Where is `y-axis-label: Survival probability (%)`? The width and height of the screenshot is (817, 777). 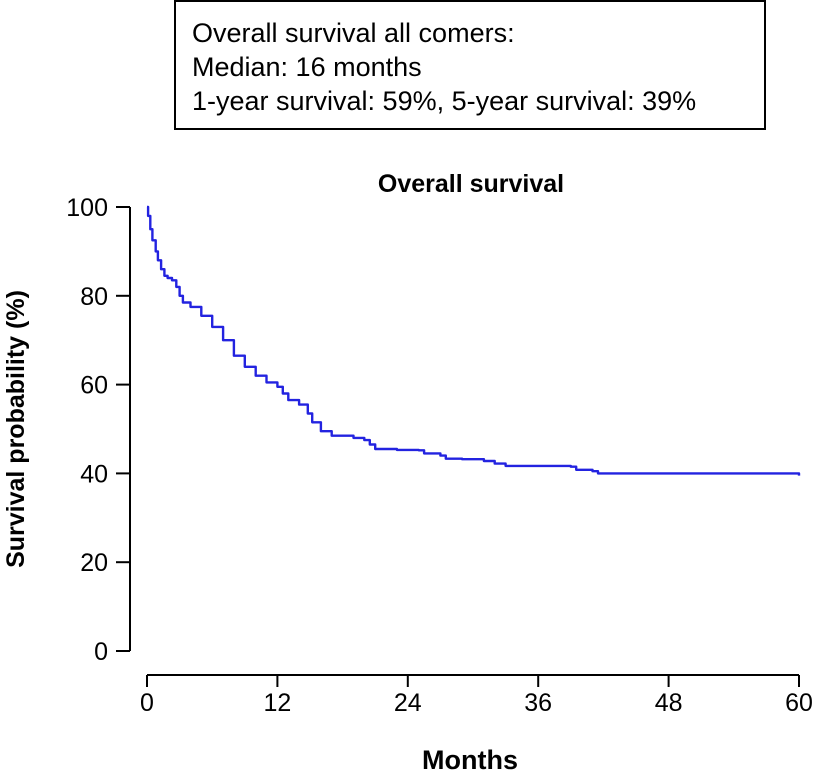
y-axis-label: Survival probability (%) is located at coordinates (16, 429).